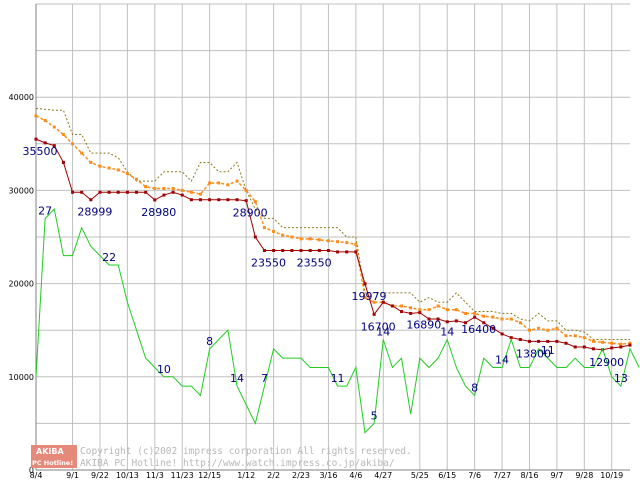 This screenshot has width=640, height=480. Describe the element at coordinates (31, 470) in the screenshot. I see `y-tick-label: 0` at that location.